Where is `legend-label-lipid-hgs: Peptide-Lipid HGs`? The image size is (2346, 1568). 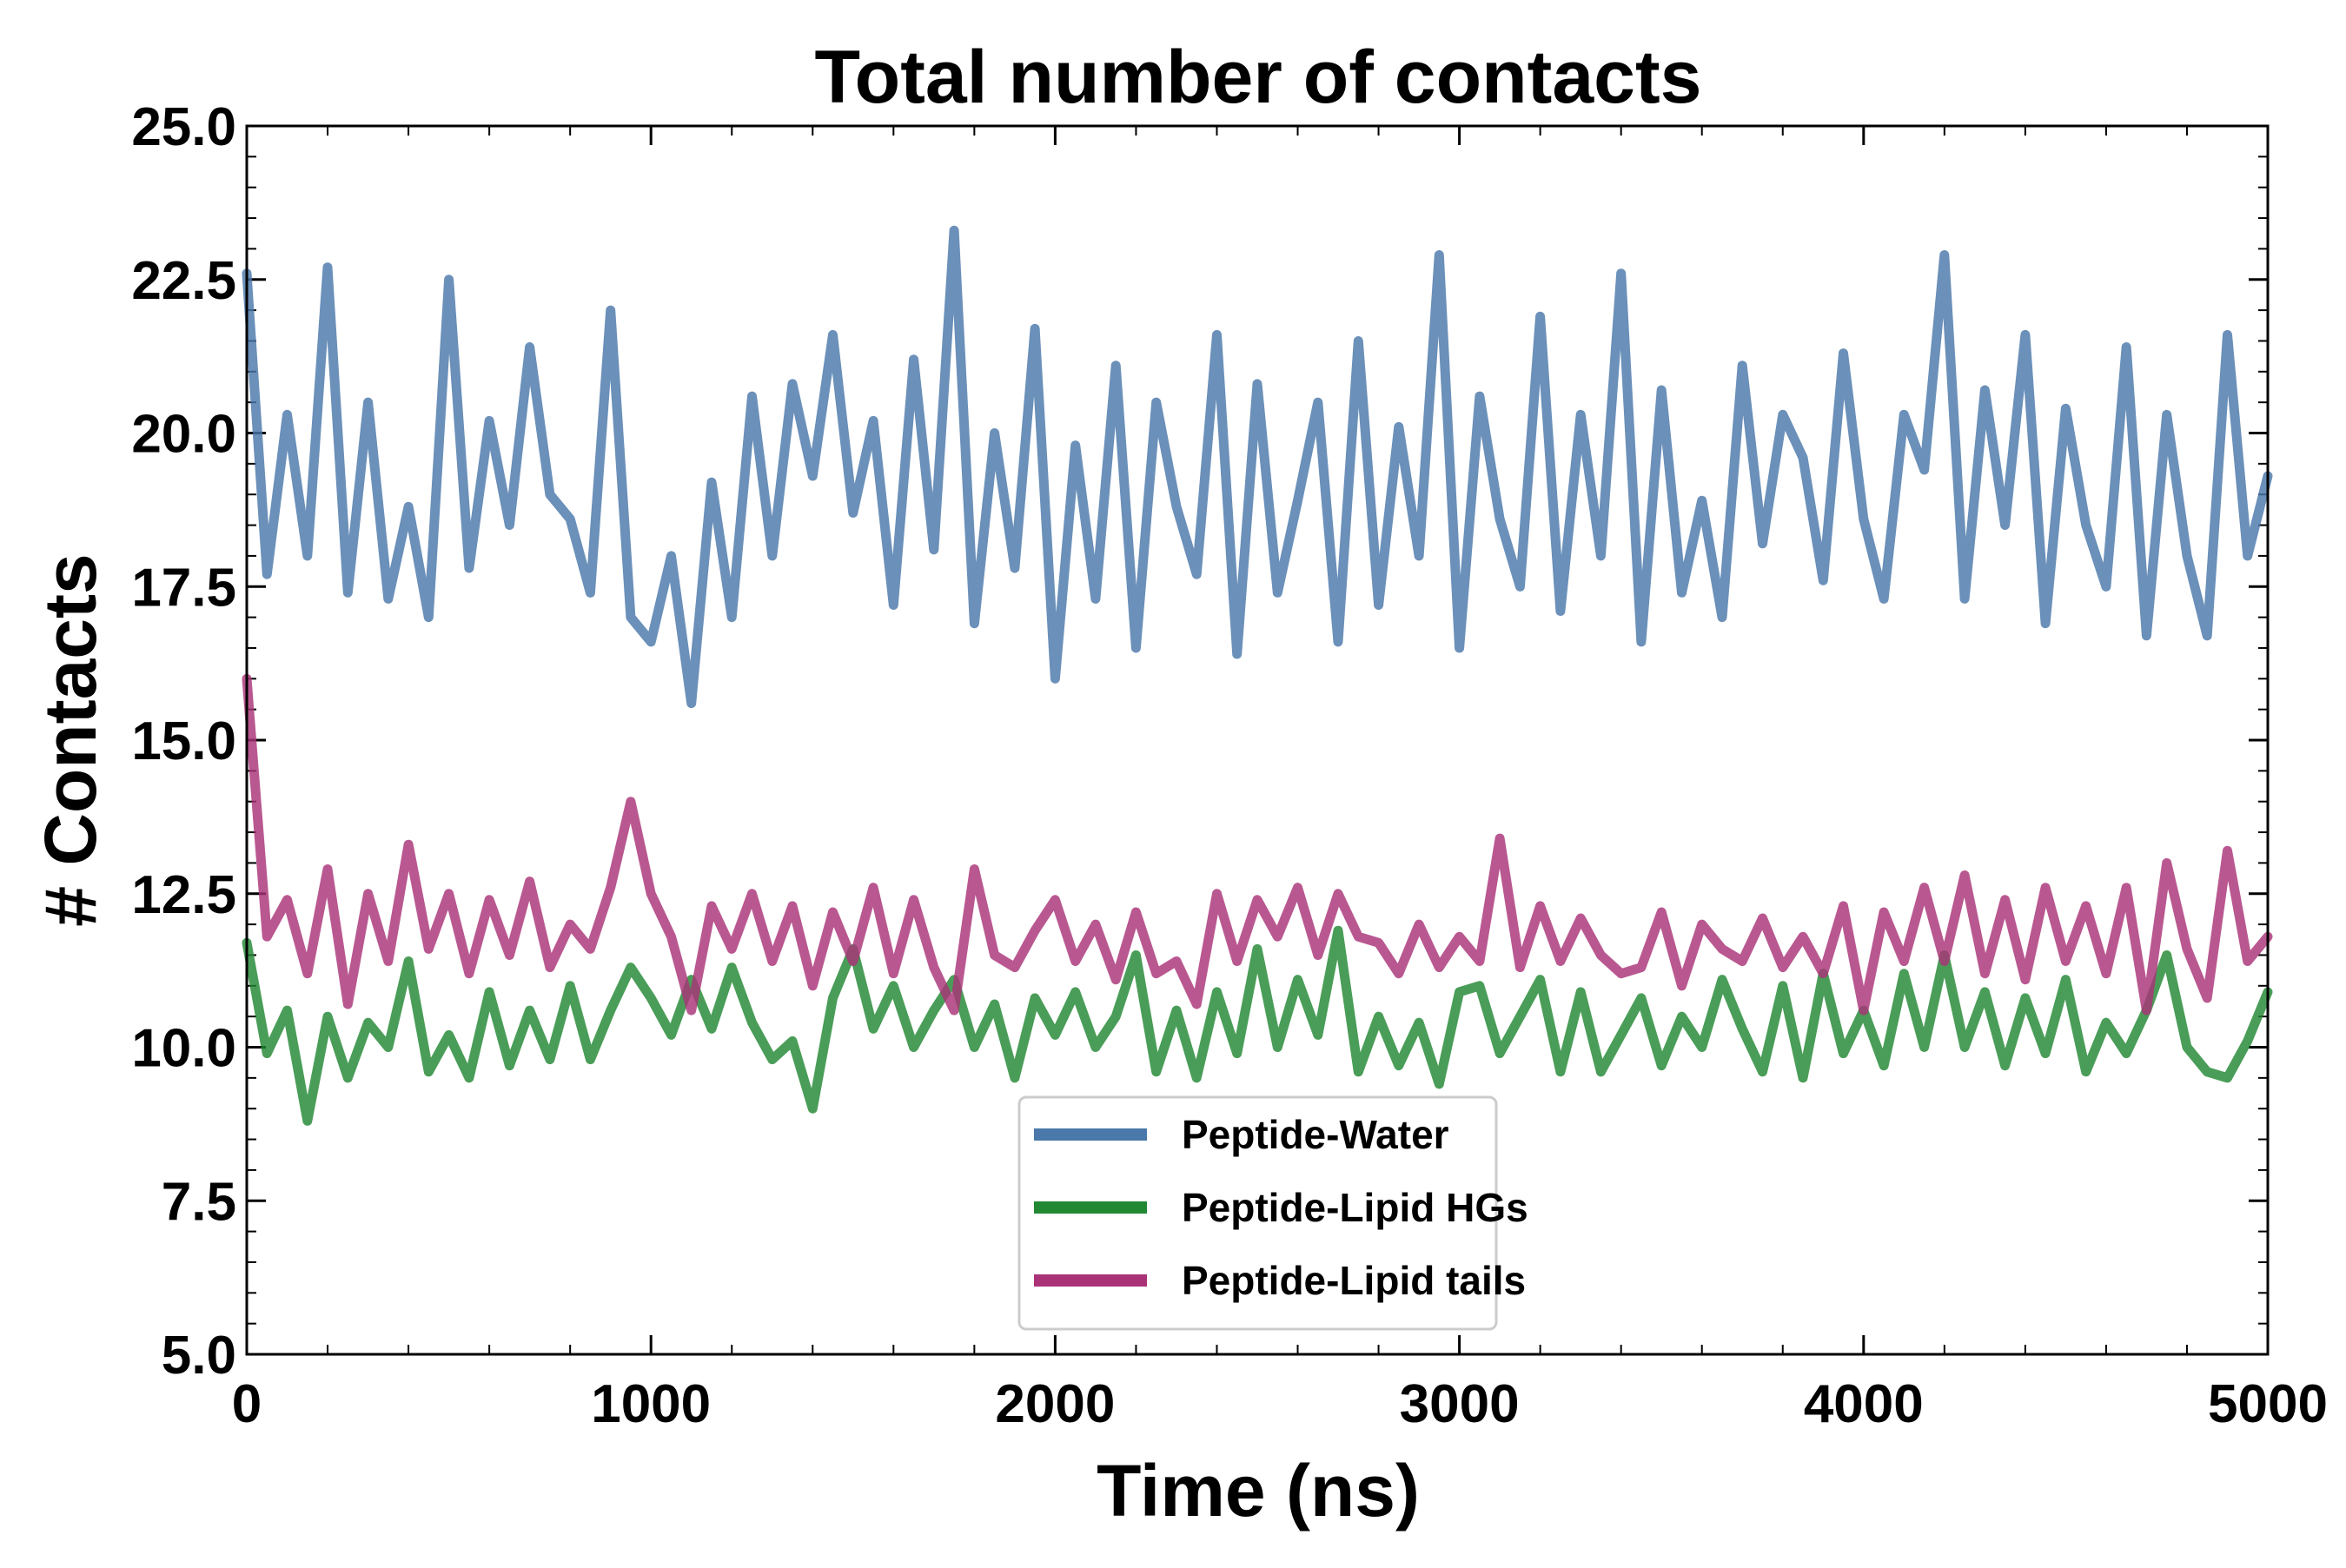
legend-label-lipid-hgs: Peptide-Lipid HGs is located at coordinates (1355, 1207).